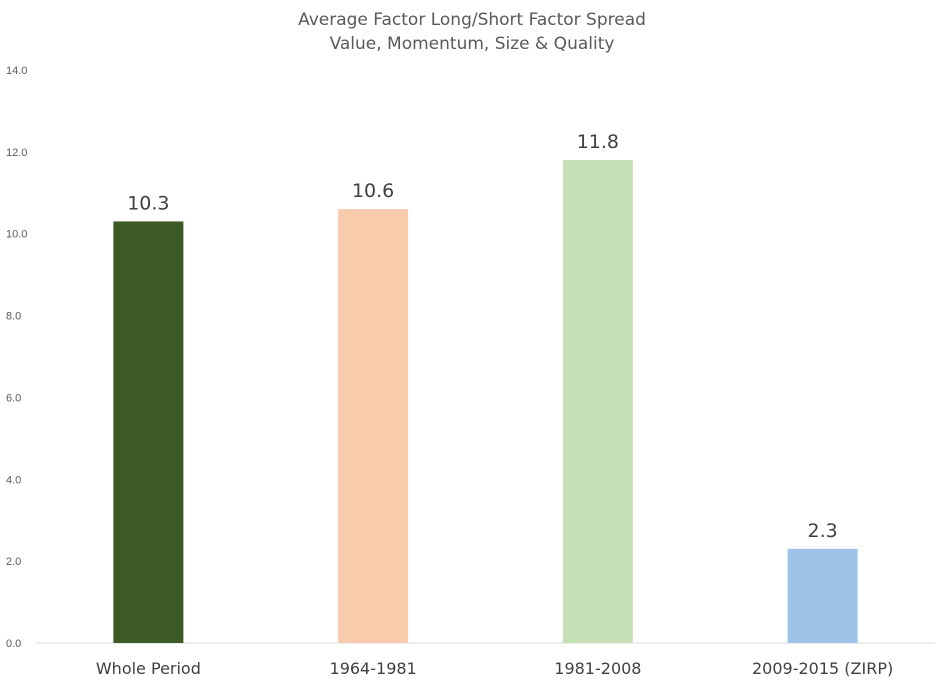  What do you see at coordinates (16, 71) in the screenshot?
I see `y-tick-label: 14.0` at bounding box center [16, 71].